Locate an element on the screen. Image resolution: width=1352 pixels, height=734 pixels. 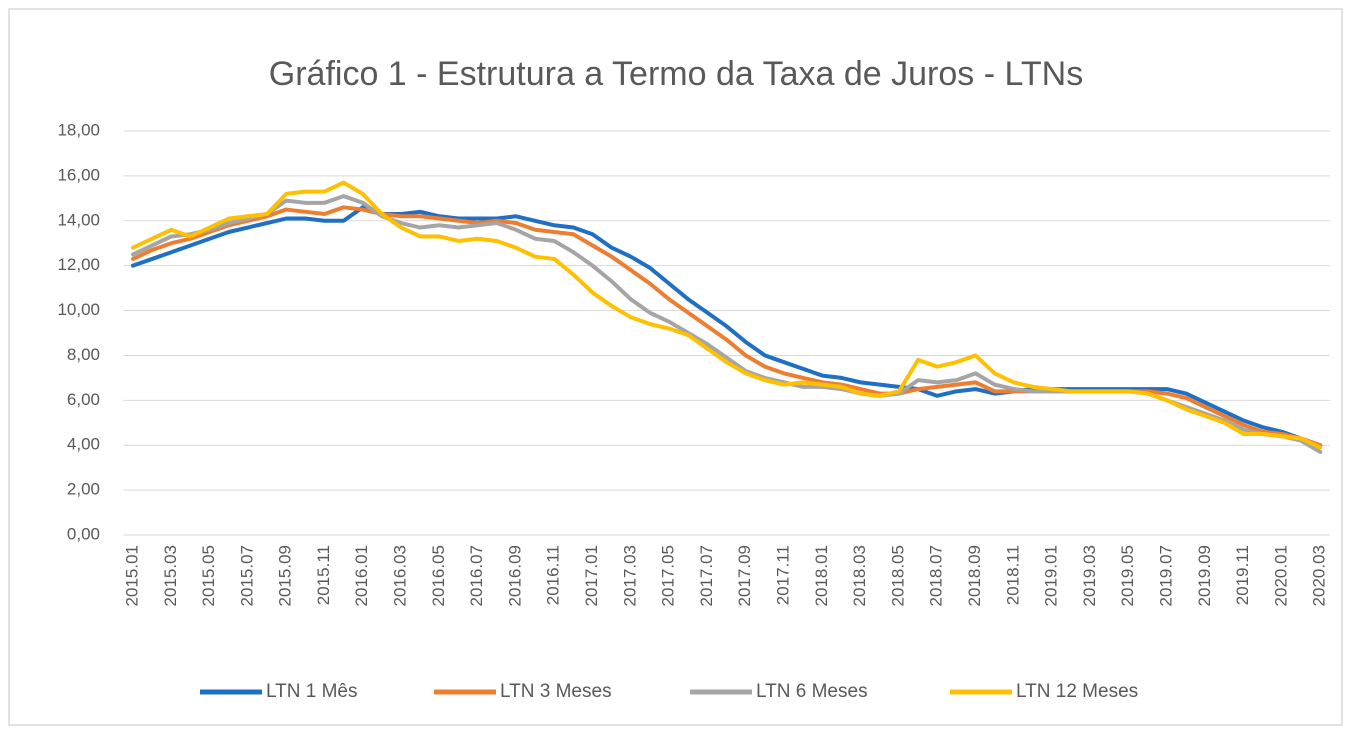
x-tick-label: 2018.07 is located at coordinates (936, 575).